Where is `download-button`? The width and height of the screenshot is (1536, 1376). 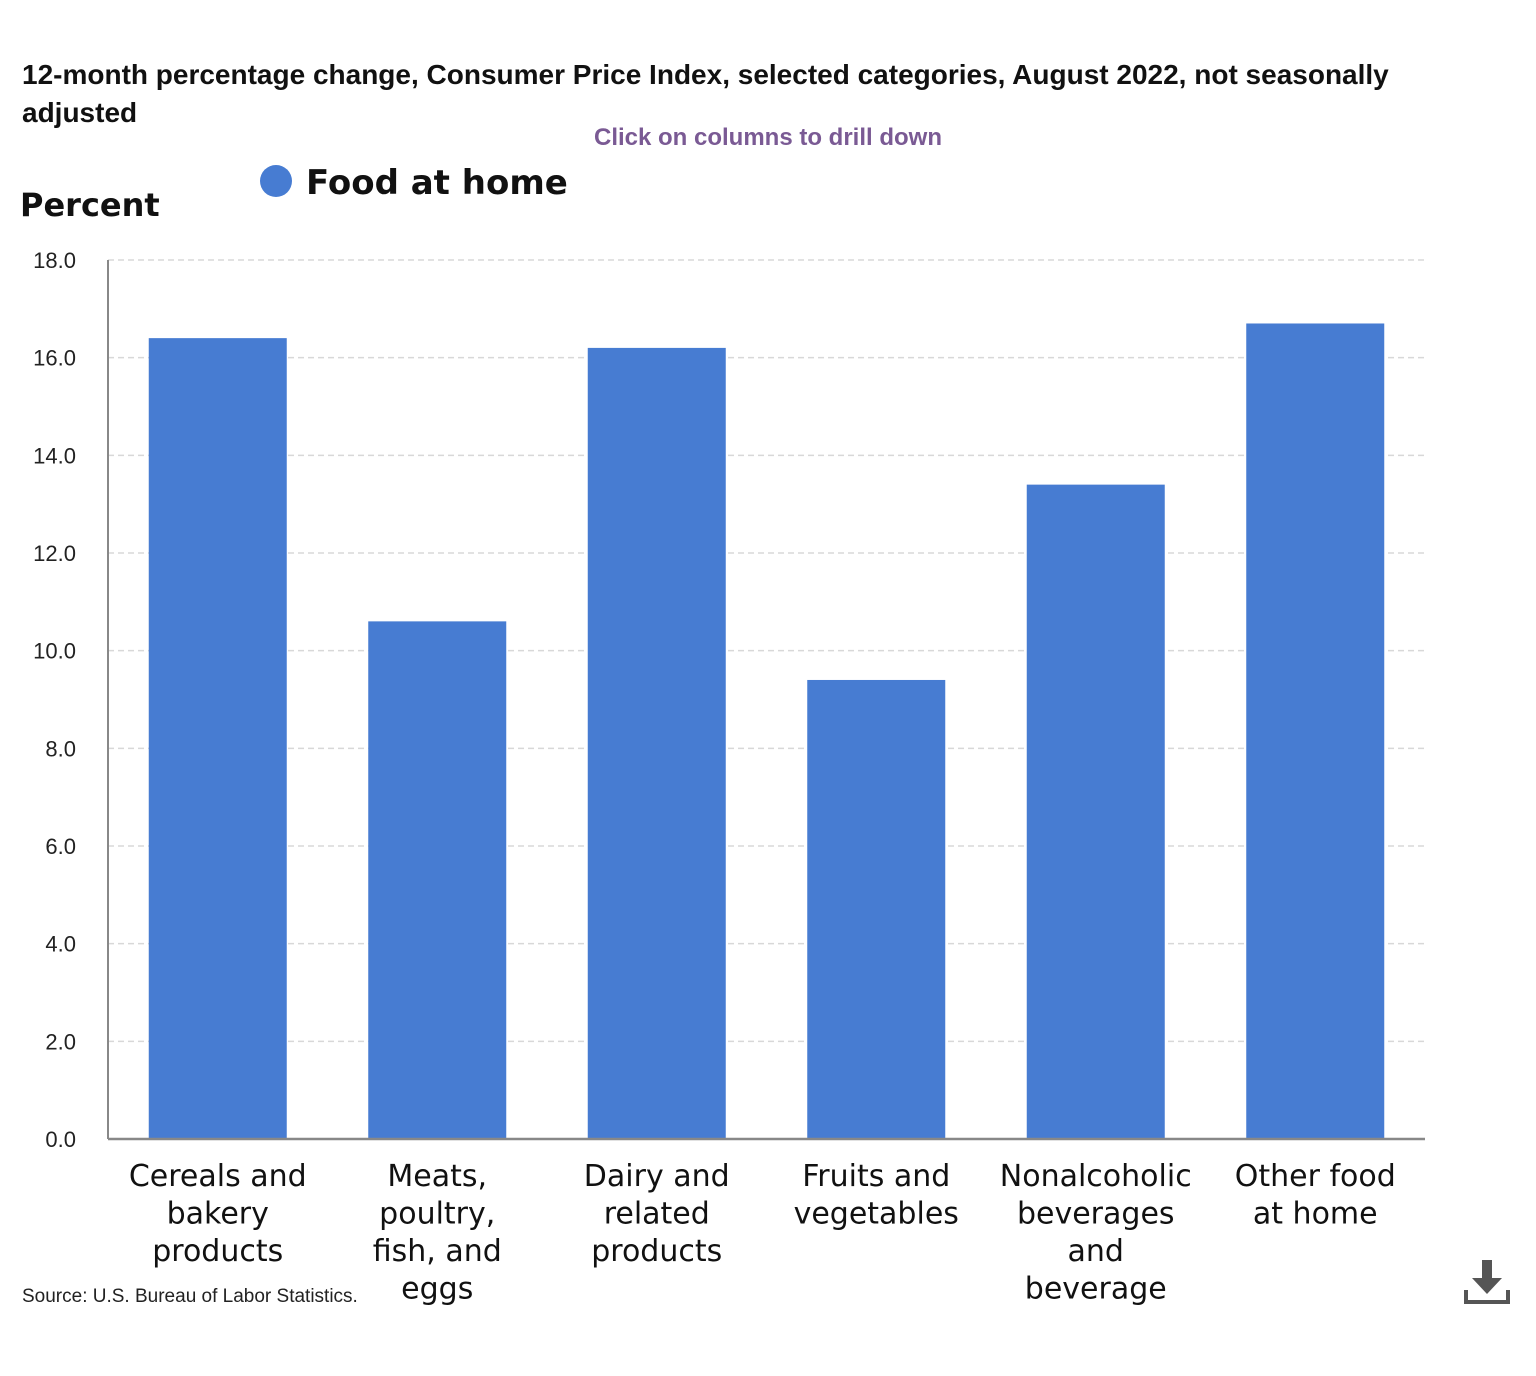 download-button is located at coordinates (1487, 1285).